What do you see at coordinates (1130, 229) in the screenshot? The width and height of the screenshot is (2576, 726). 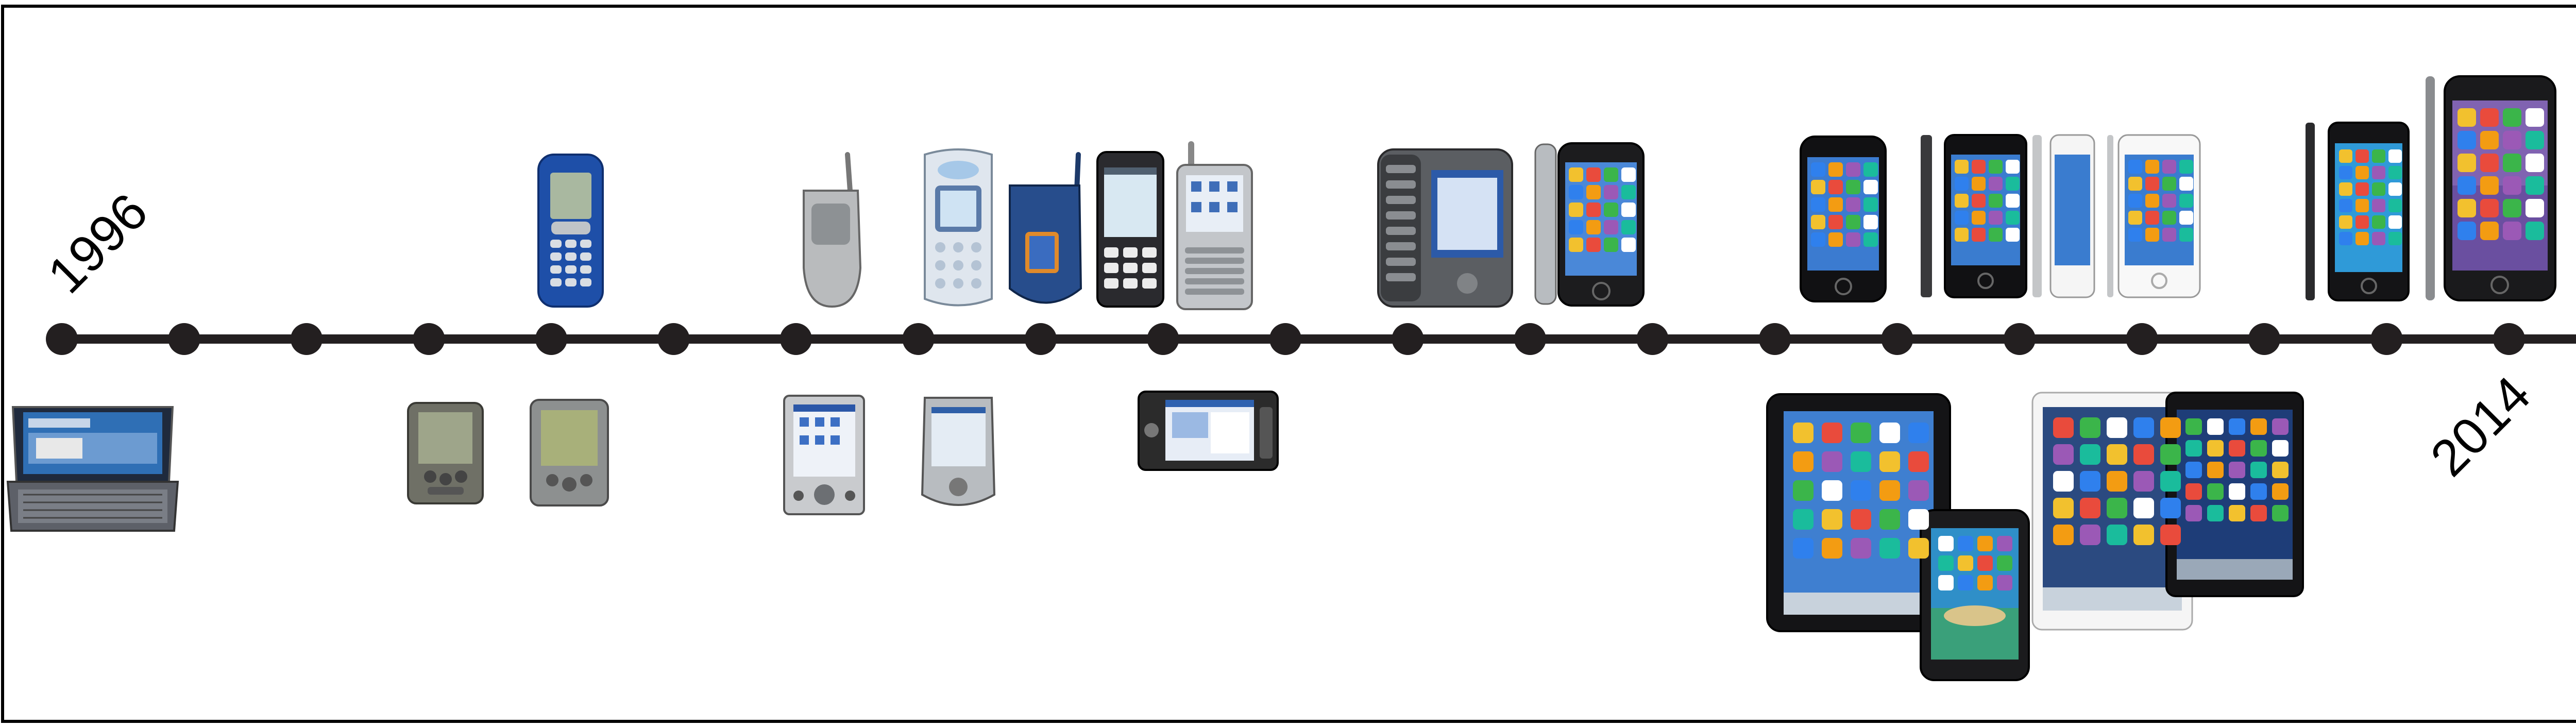 I see `sony-ericsson-smartphone-icon` at bounding box center [1130, 229].